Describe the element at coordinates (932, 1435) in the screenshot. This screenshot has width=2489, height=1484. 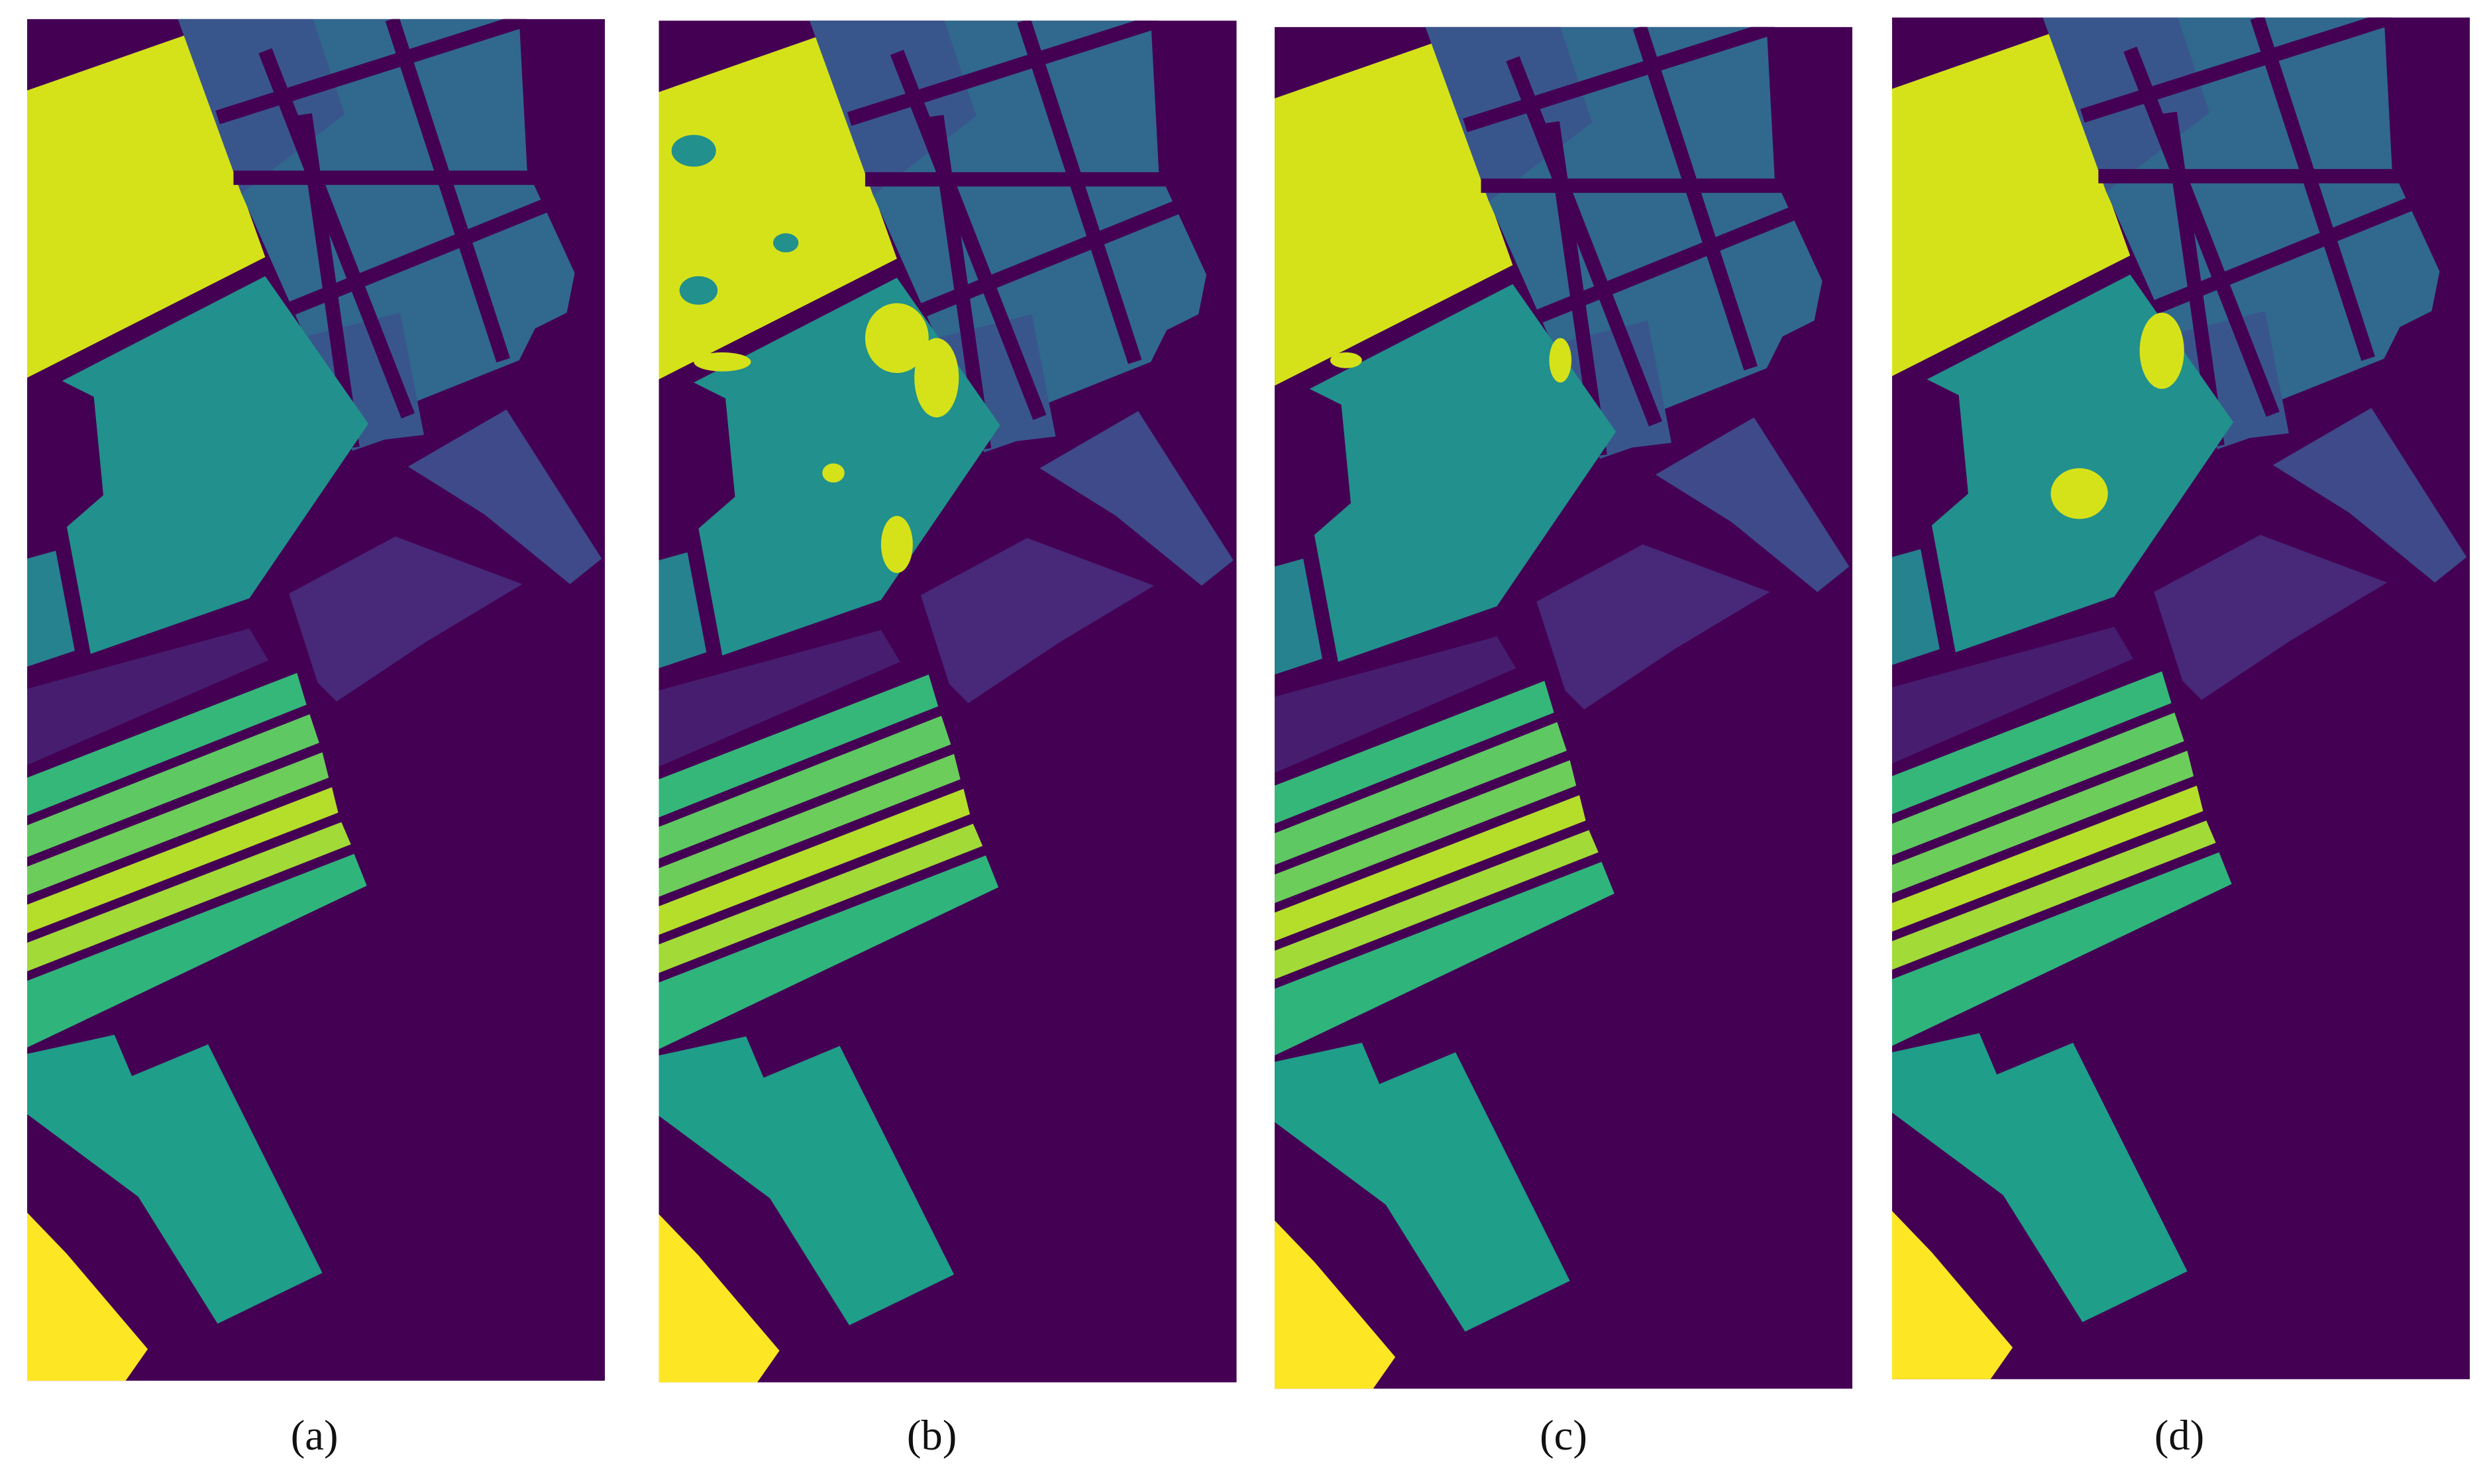
I see `panel-label: (b)` at that location.